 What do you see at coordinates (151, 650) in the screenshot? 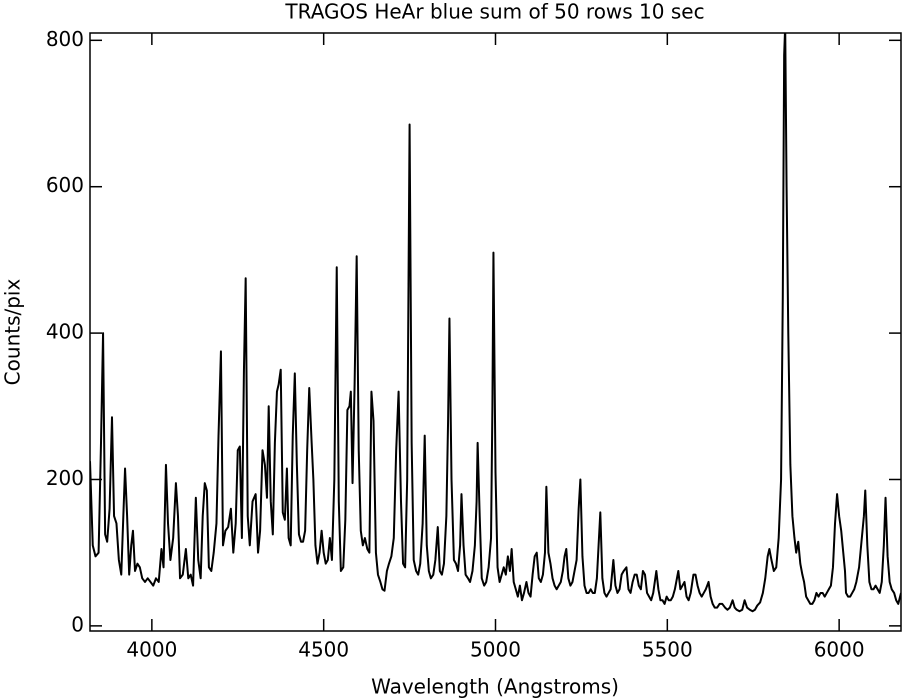
I see `x-tick-label: 4000` at bounding box center [151, 650].